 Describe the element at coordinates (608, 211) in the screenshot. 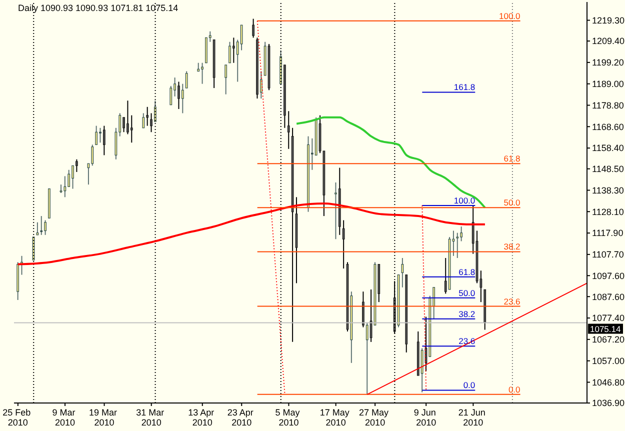

I see `y-tick-label: 1128.10` at that location.